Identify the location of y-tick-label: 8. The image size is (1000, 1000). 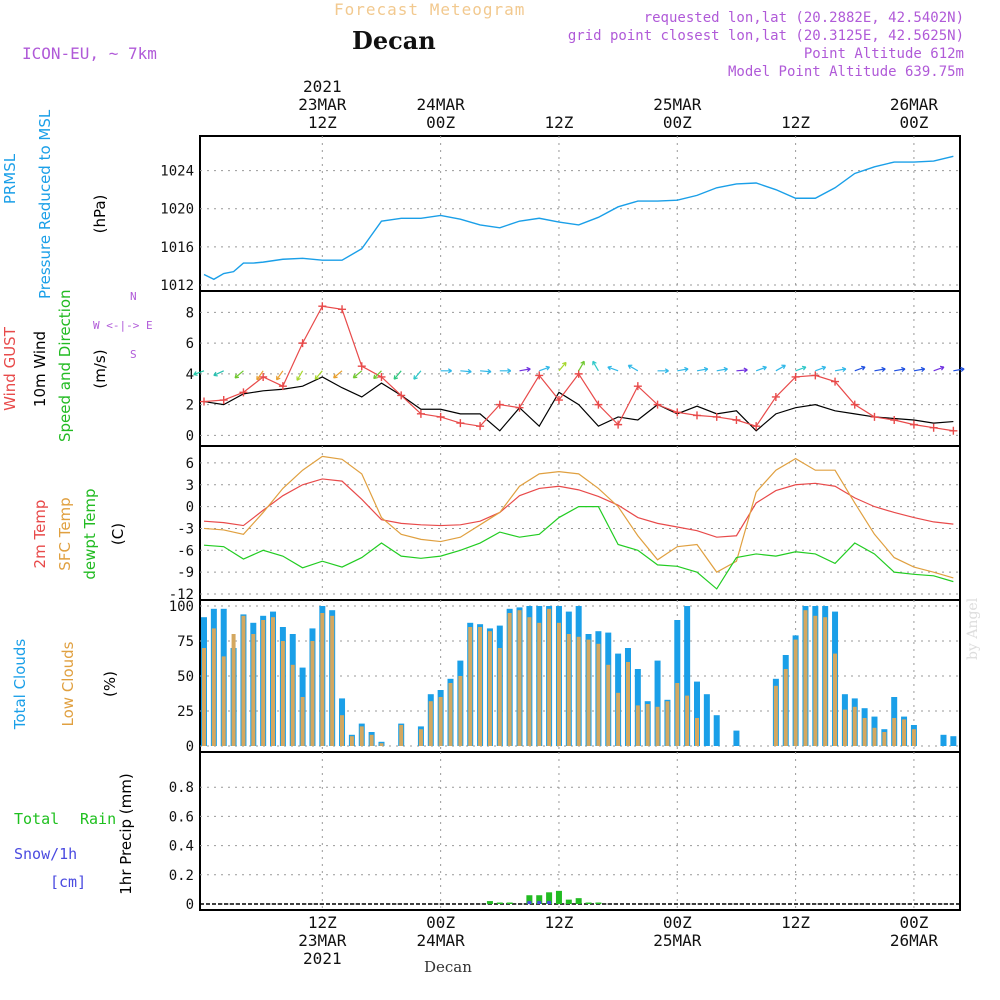
(190, 313).